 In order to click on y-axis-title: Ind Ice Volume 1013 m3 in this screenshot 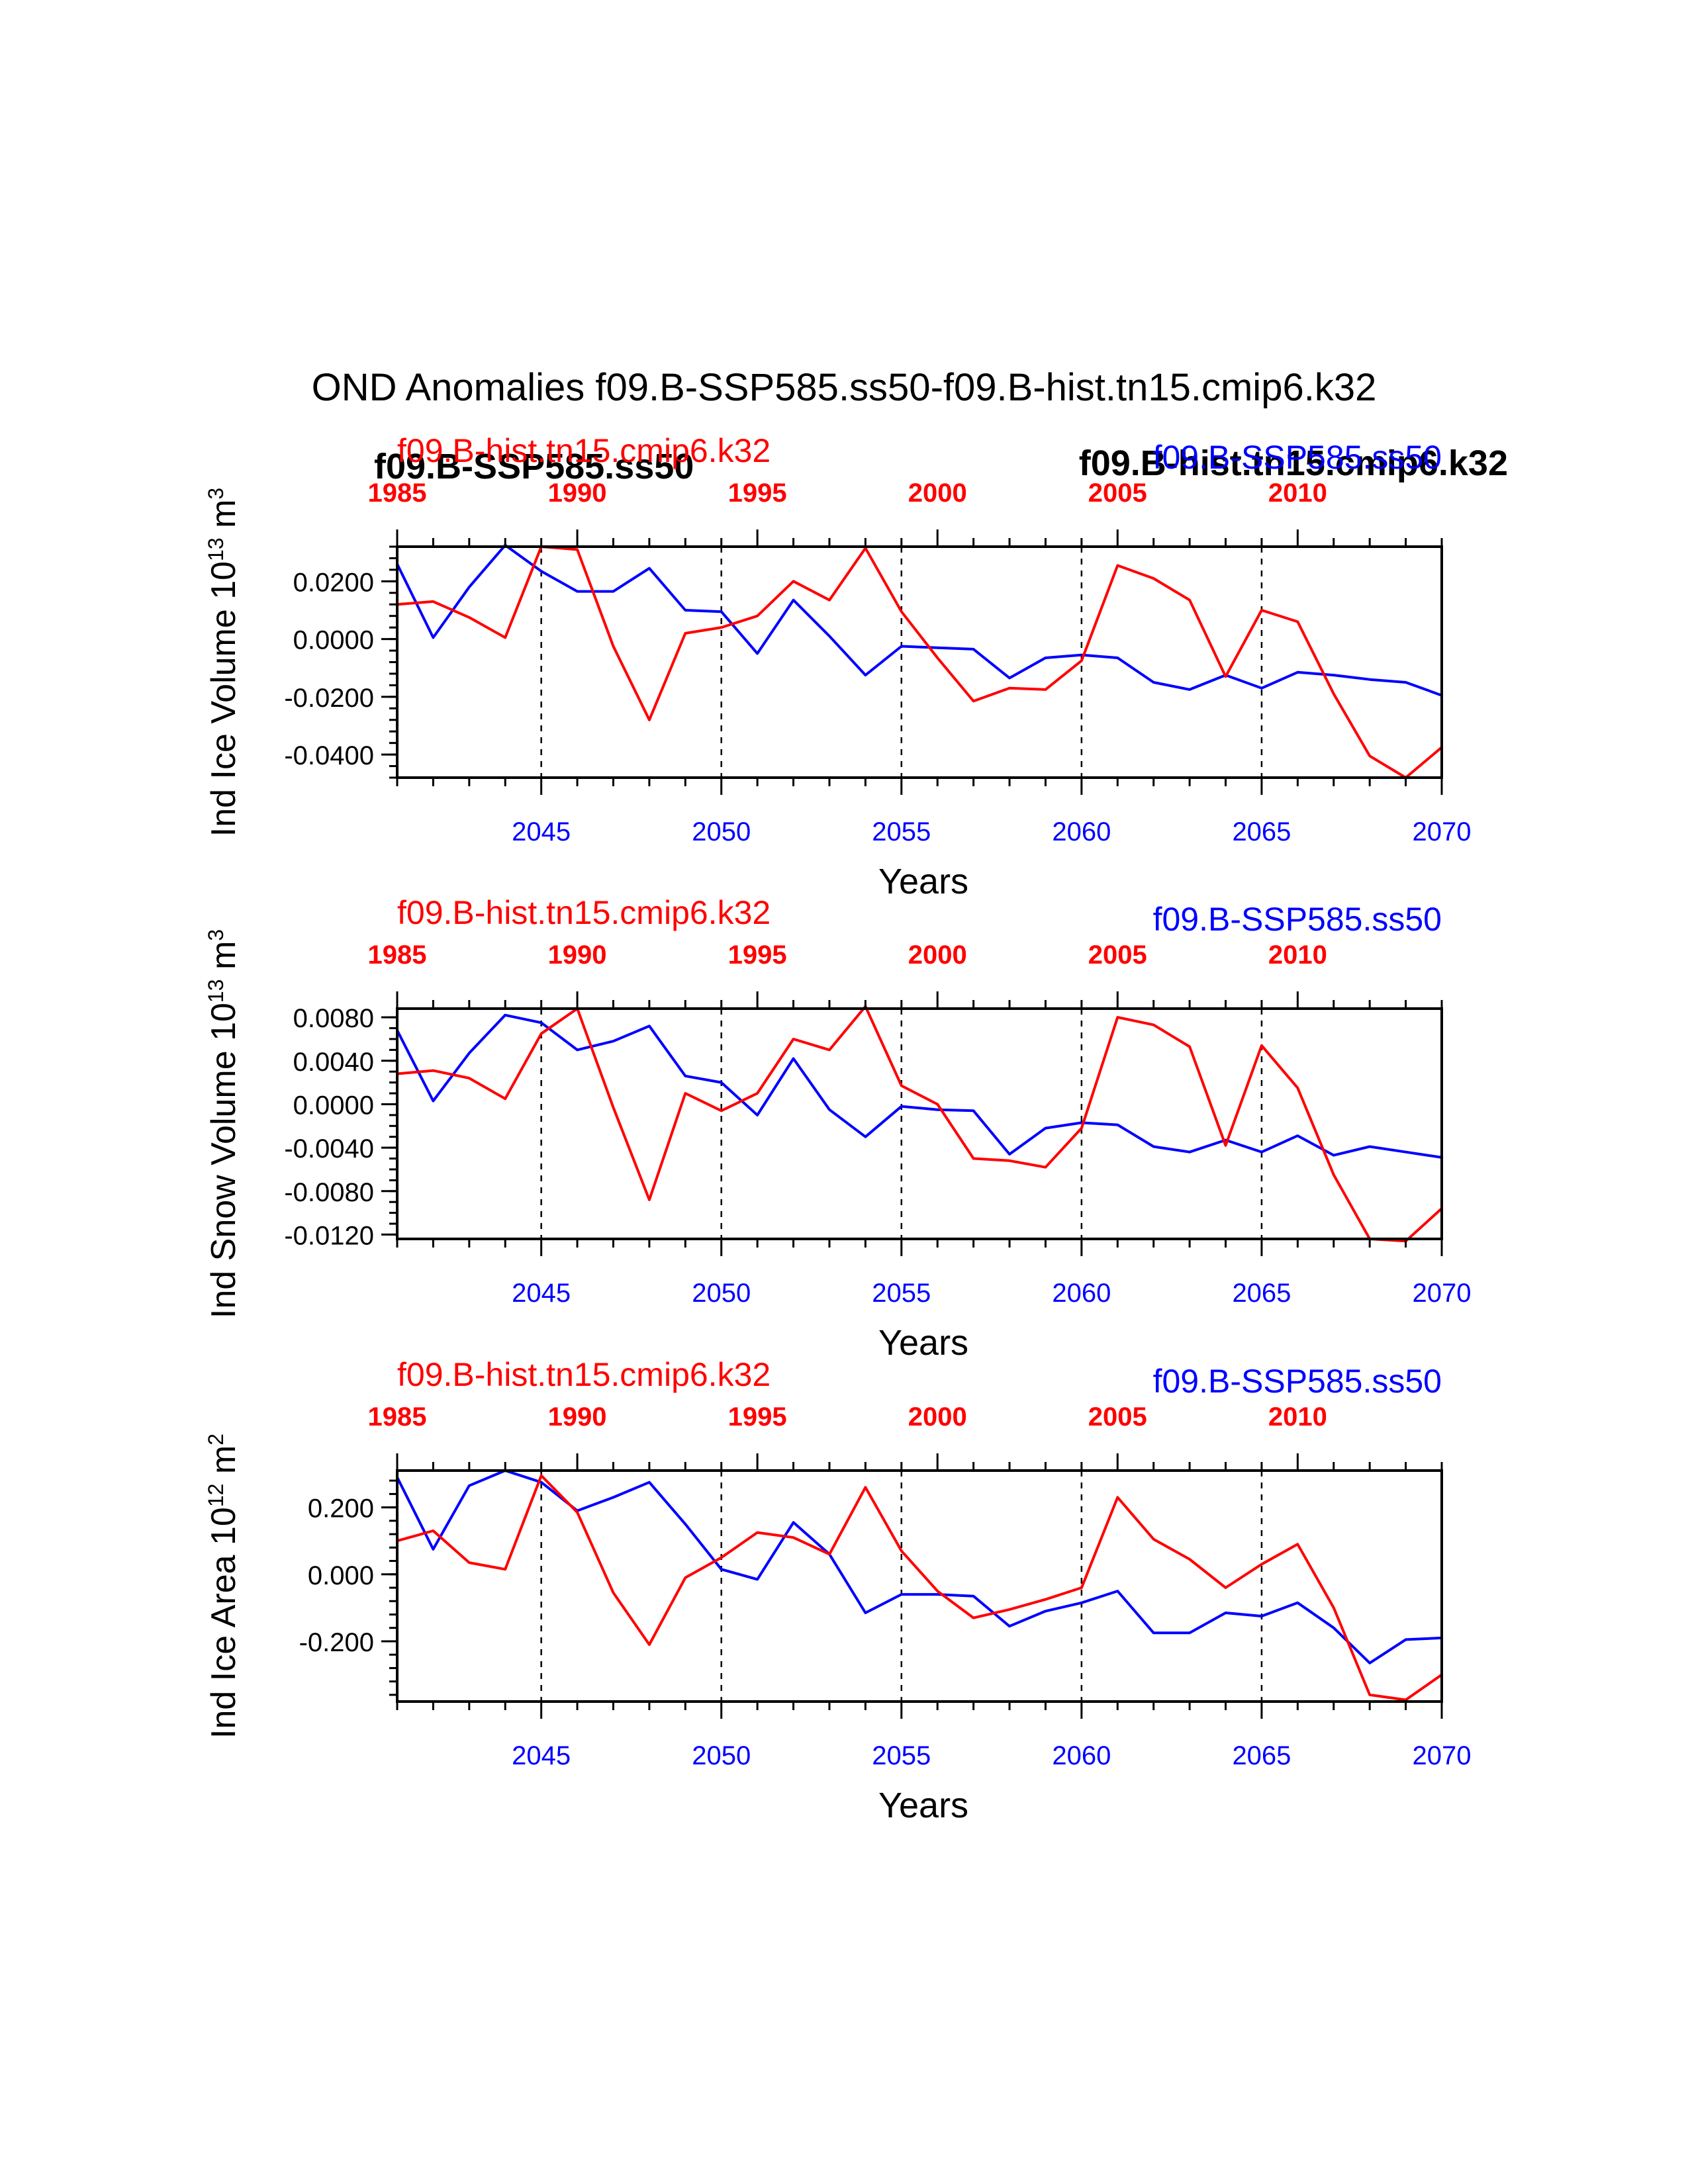, I will do `click(223, 662)`.